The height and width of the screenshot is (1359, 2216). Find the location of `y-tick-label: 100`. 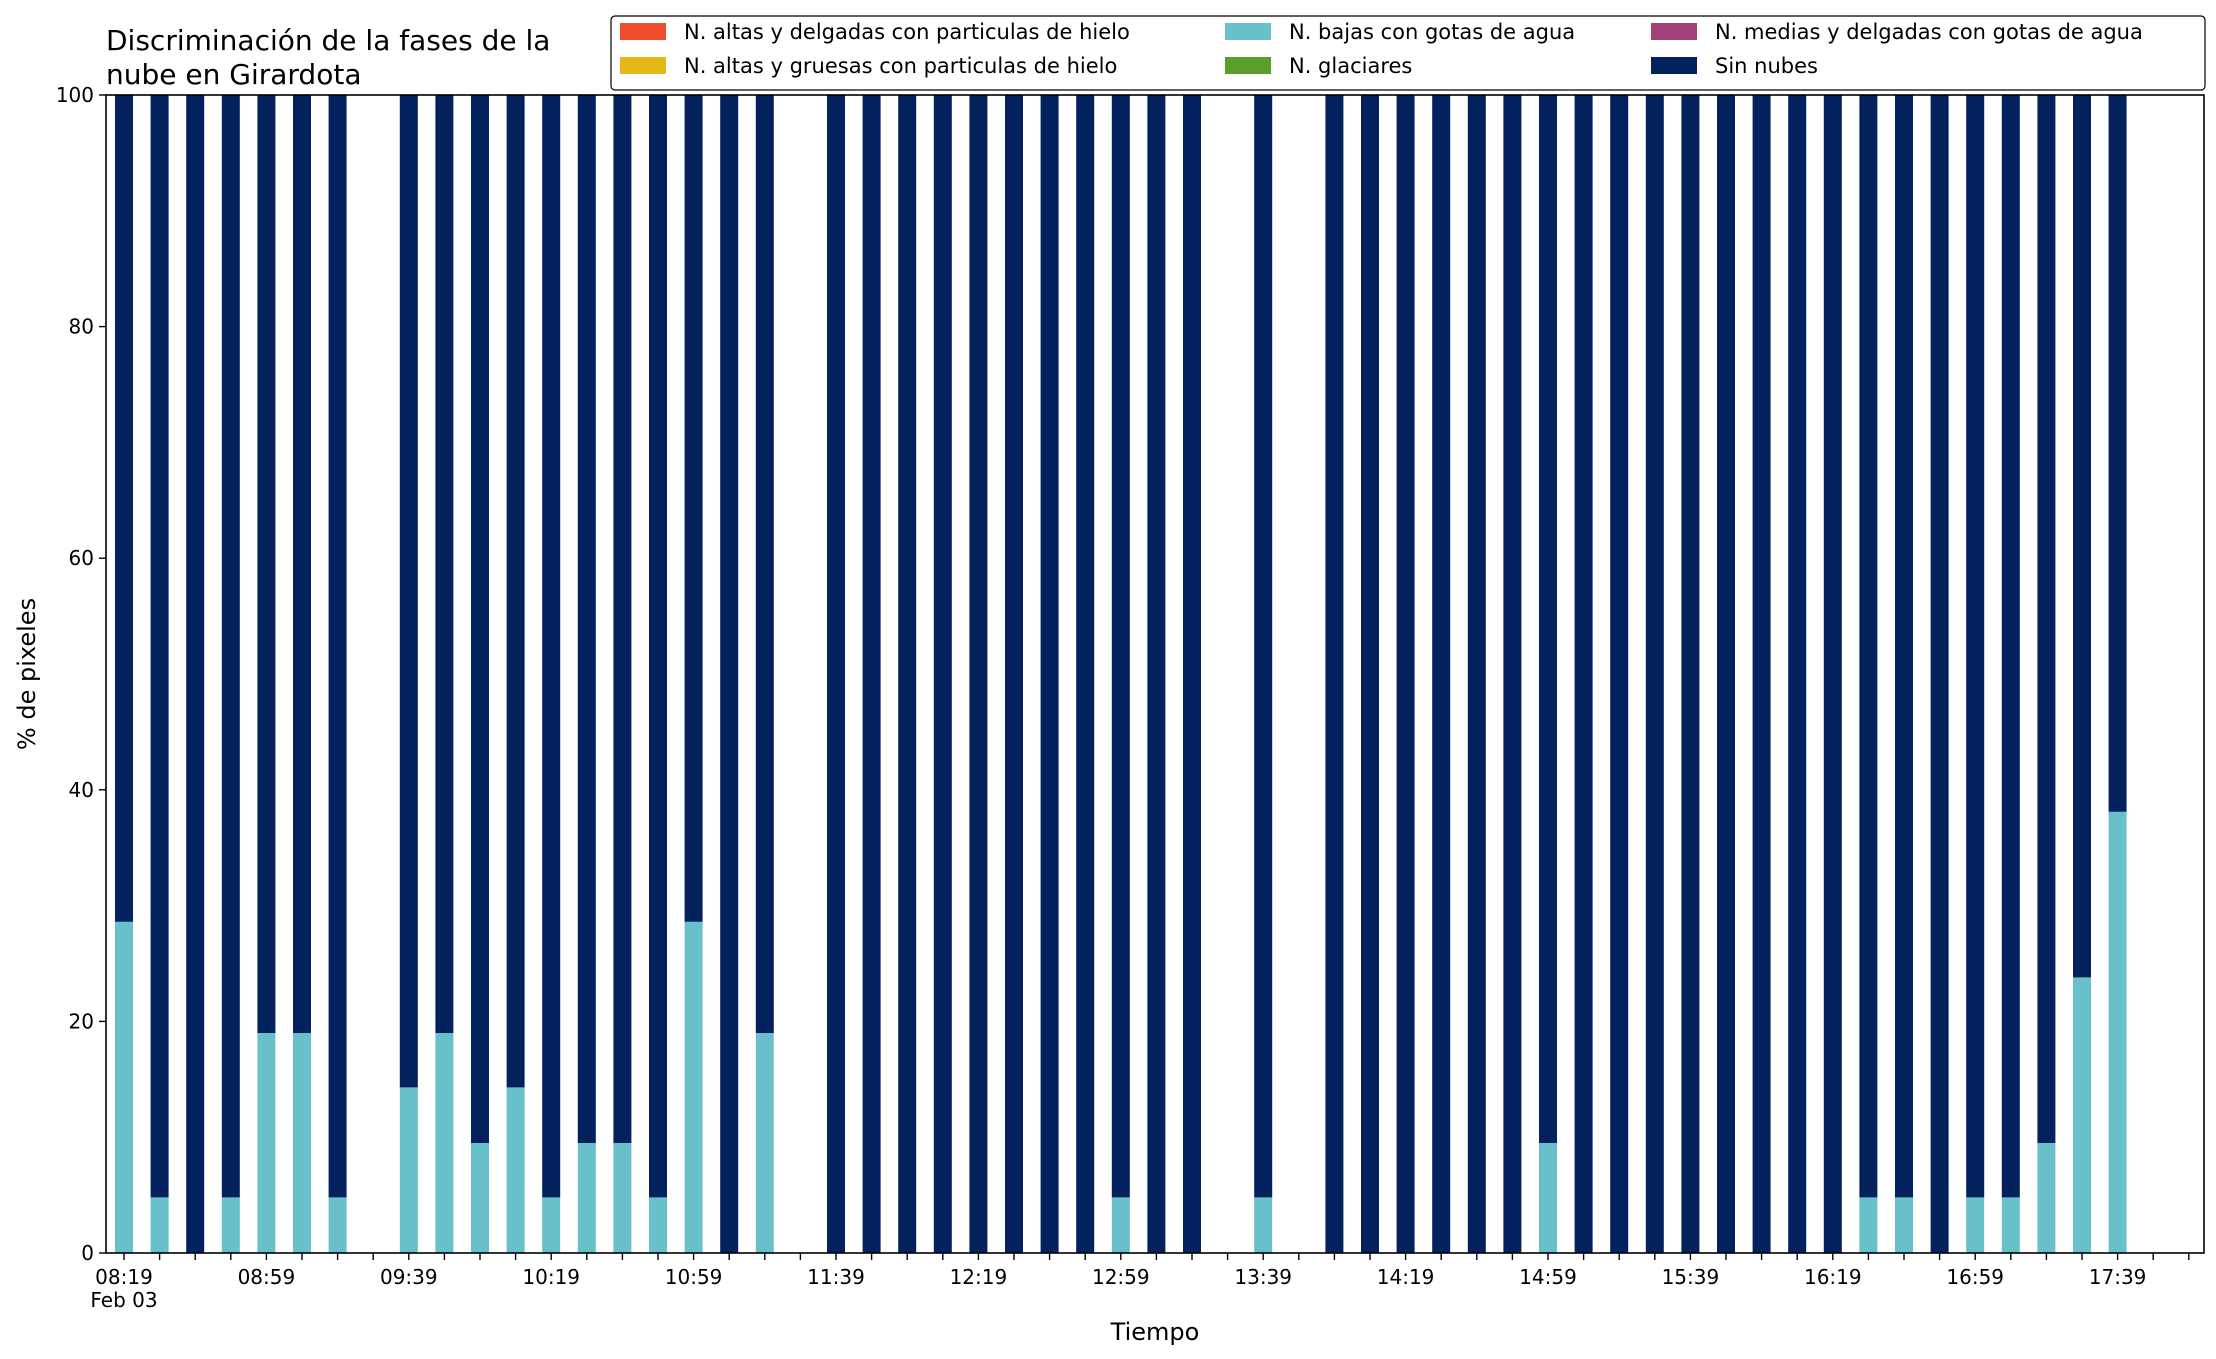

y-tick-label: 100 is located at coordinates (75, 95).